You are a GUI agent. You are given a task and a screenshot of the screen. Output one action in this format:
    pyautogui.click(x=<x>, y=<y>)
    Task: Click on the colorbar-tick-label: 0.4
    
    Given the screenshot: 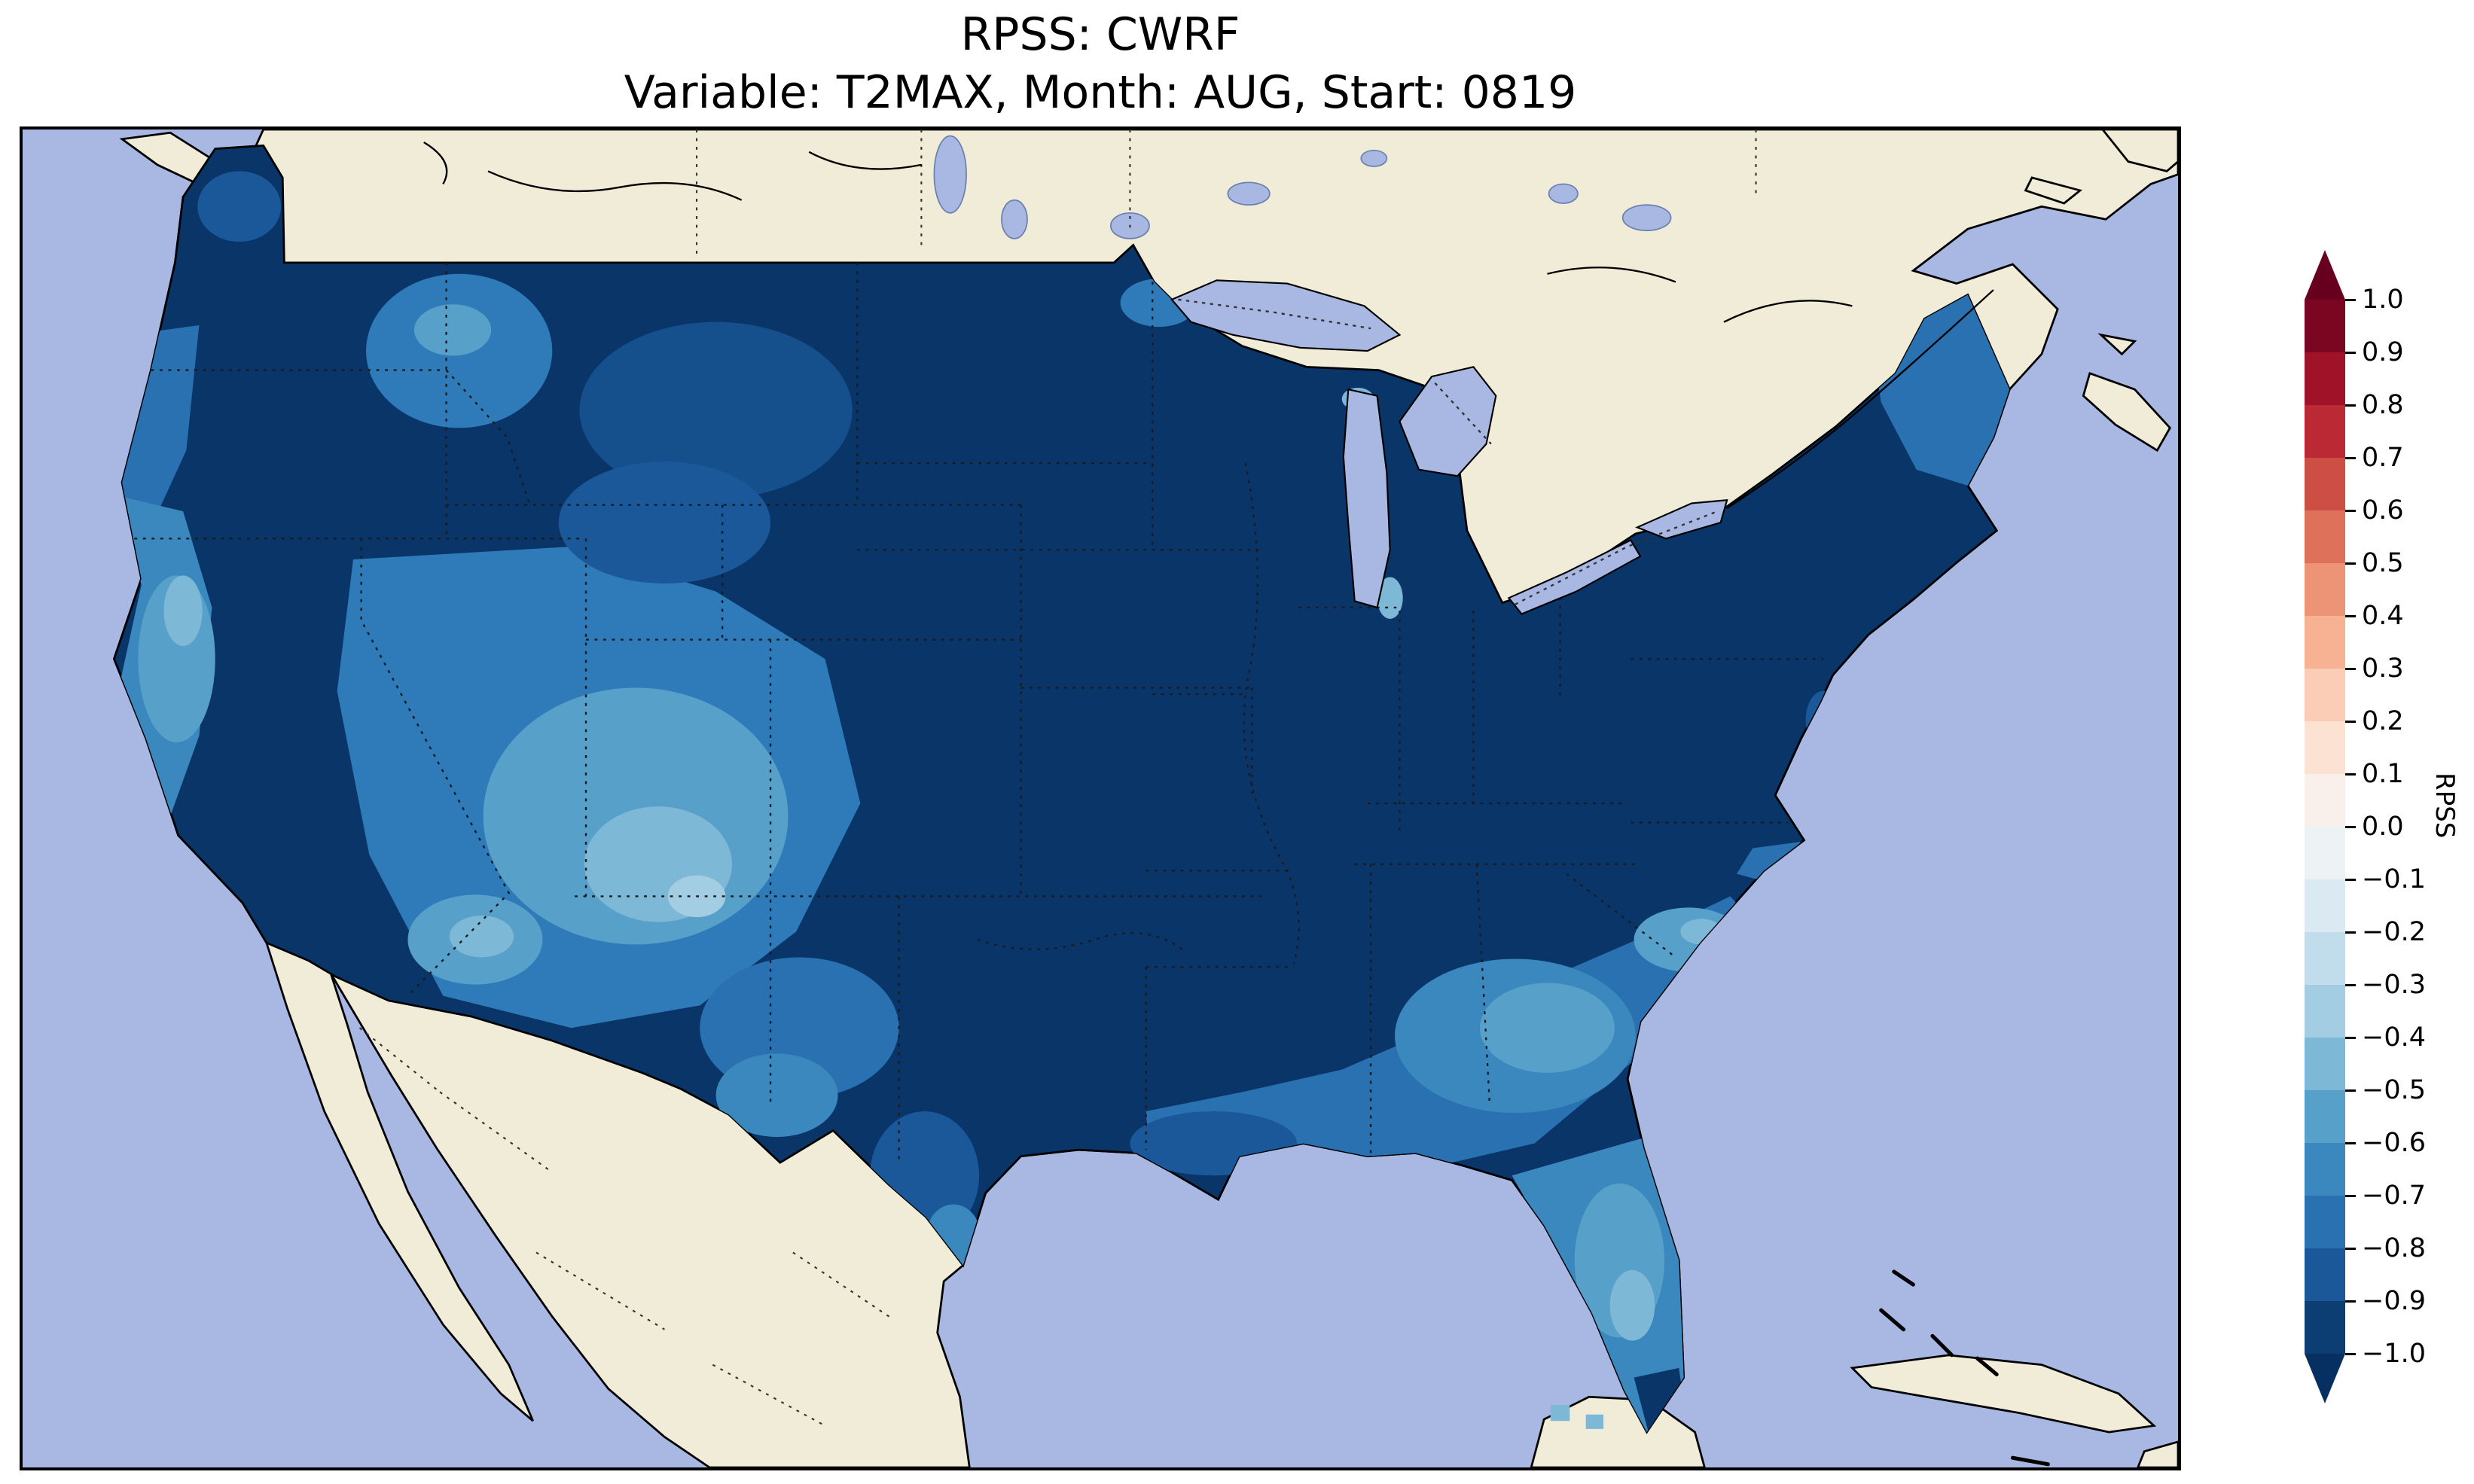 What is the action you would take?
    pyautogui.click(x=2383, y=616)
    